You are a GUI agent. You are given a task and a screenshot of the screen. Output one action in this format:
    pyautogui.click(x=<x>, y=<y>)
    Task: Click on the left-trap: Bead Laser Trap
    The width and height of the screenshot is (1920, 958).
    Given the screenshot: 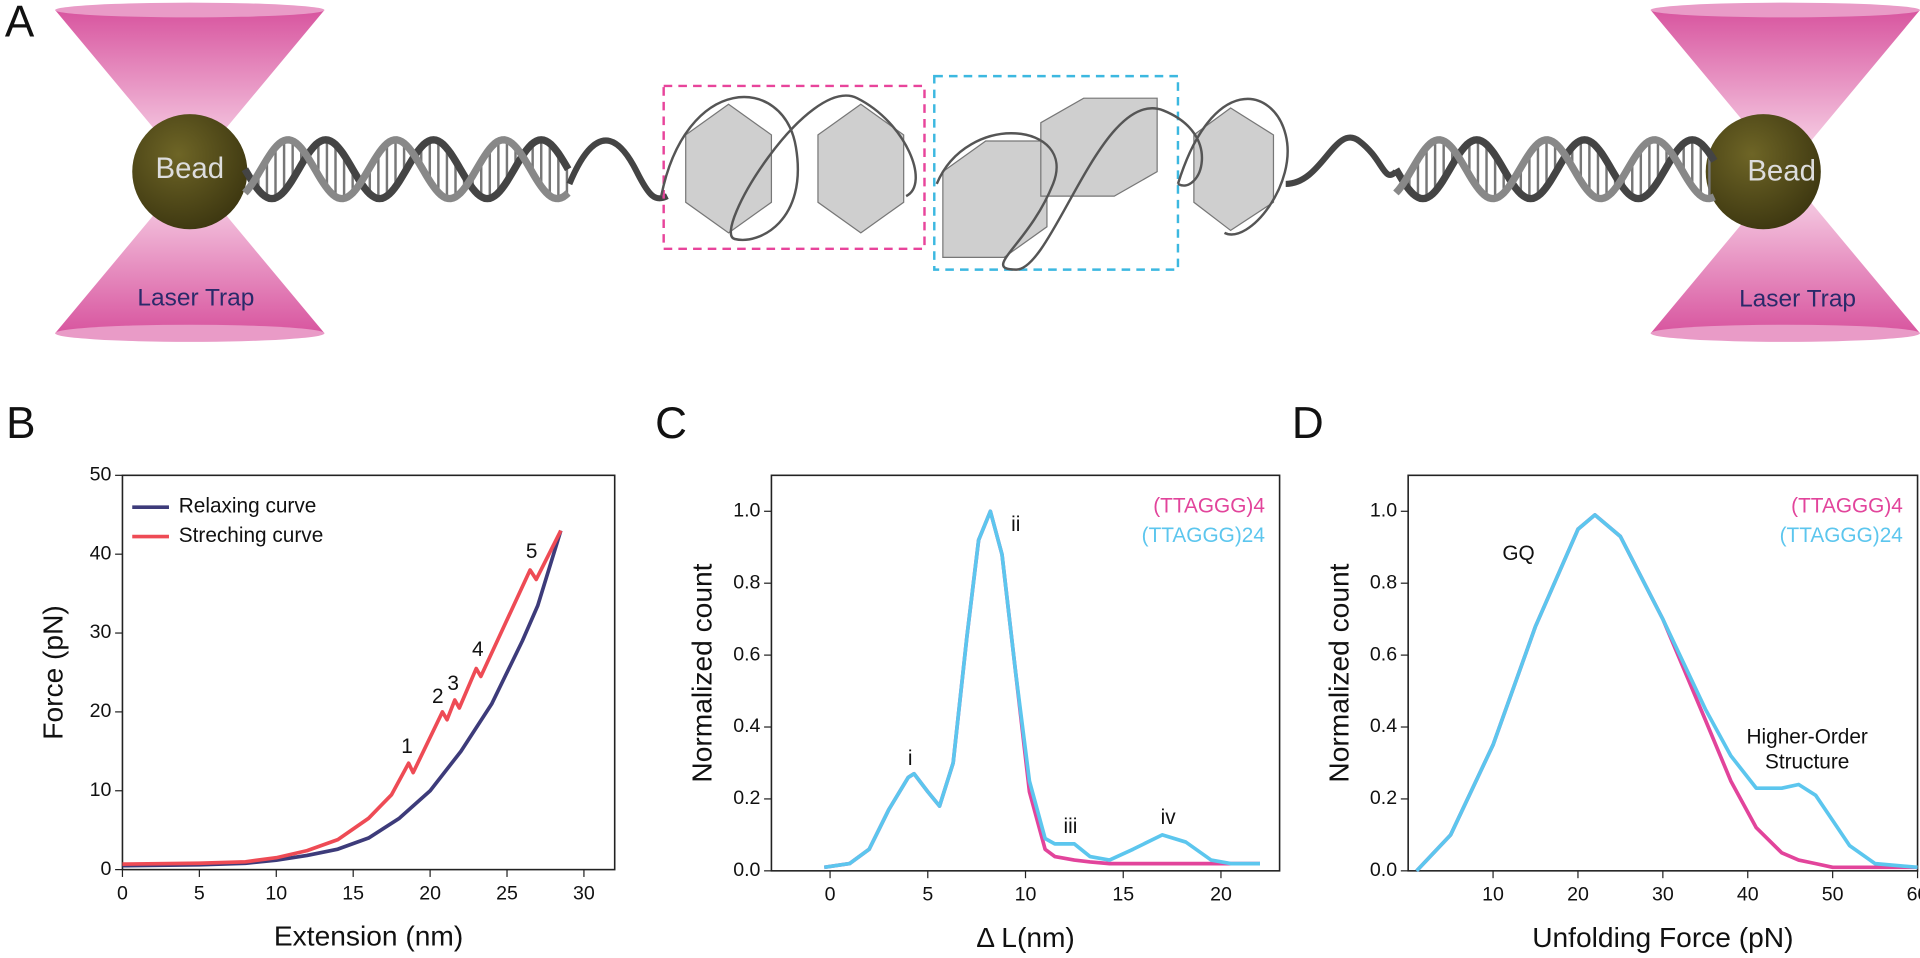 What is the action you would take?
    pyautogui.click(x=190, y=172)
    